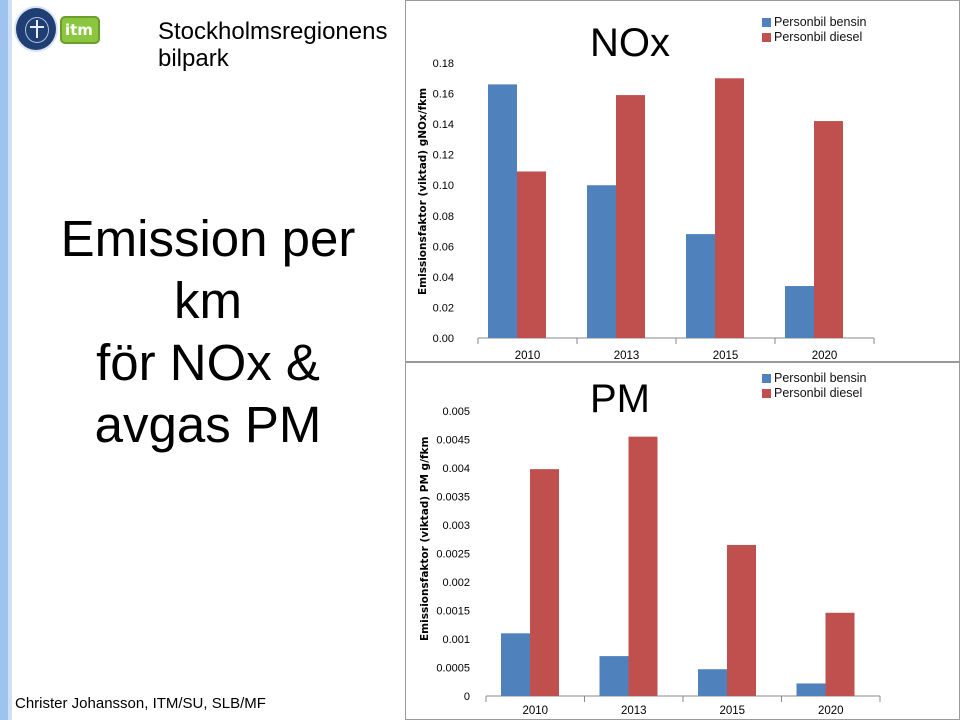 The width and height of the screenshot is (960, 720). What do you see at coordinates (456, 640) in the screenshot?
I see `y-tick-label: 0.001` at bounding box center [456, 640].